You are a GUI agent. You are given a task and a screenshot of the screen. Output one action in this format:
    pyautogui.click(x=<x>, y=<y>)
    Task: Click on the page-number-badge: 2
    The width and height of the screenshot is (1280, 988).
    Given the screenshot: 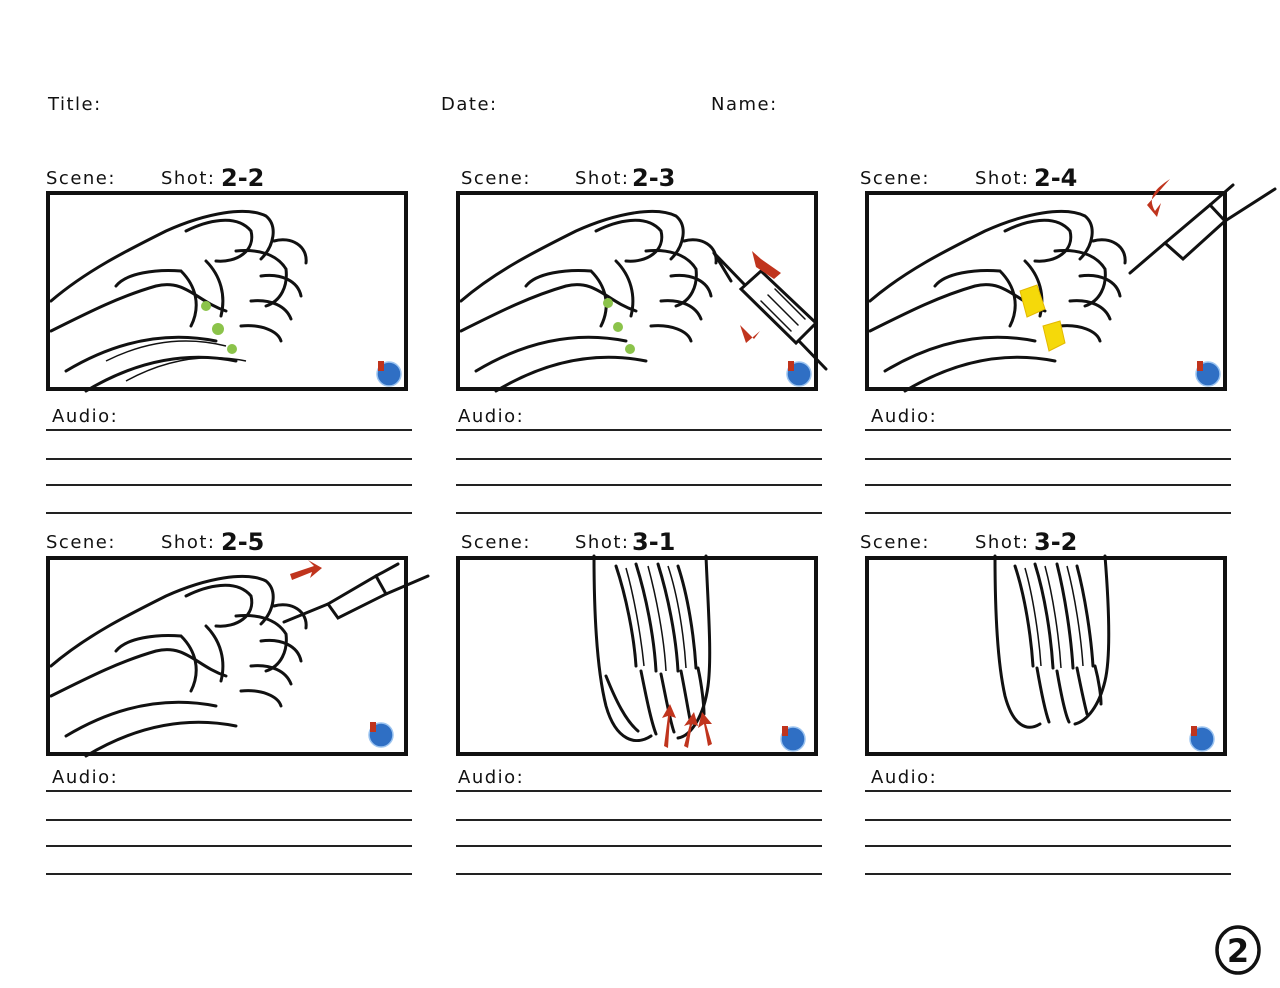 What is the action you would take?
    pyautogui.click(x=1238, y=952)
    